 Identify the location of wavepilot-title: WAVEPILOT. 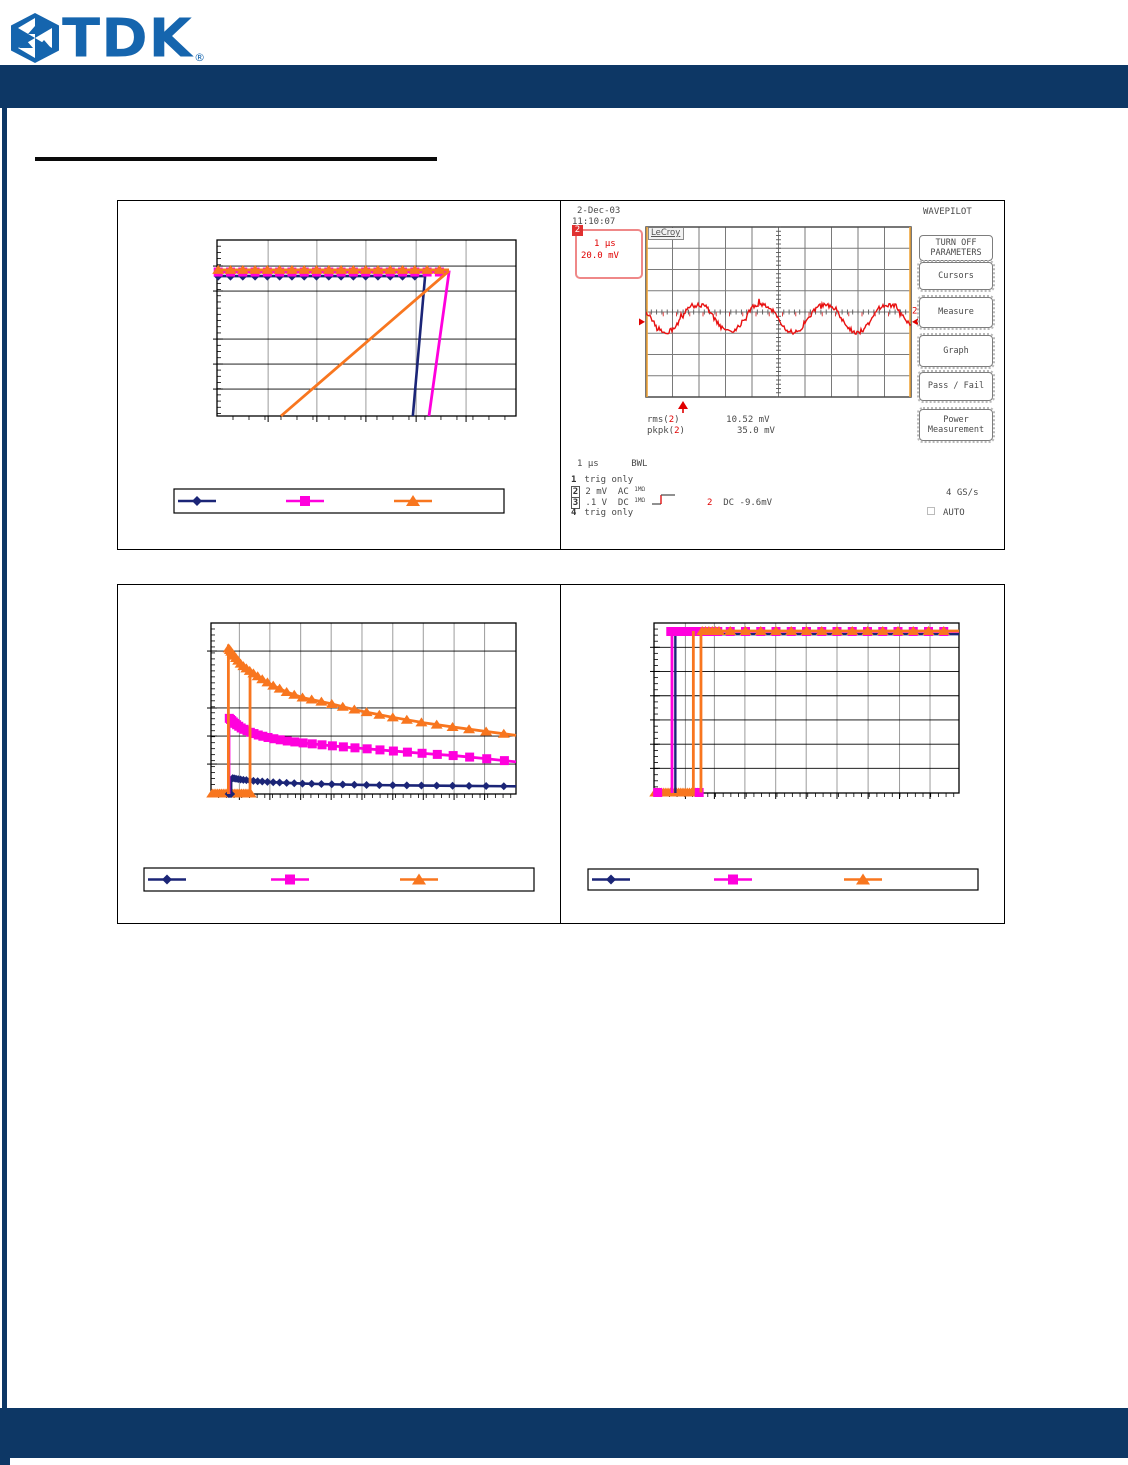
(947, 212).